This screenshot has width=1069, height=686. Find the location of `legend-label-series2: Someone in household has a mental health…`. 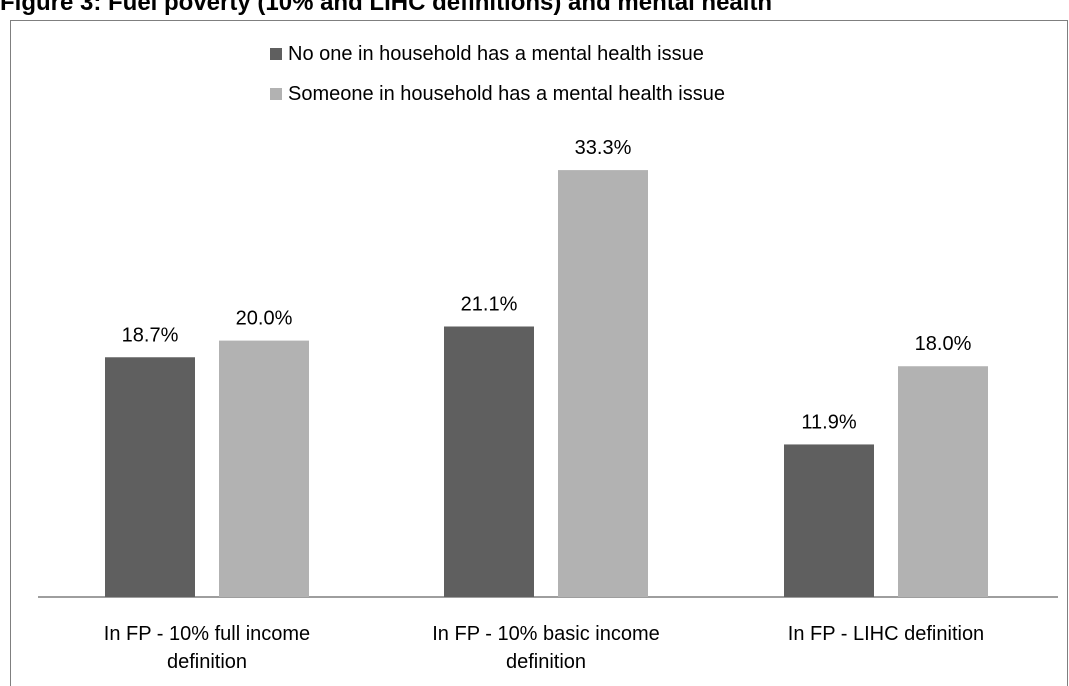

legend-label-series2: Someone in household has a mental health… is located at coordinates (506, 93).